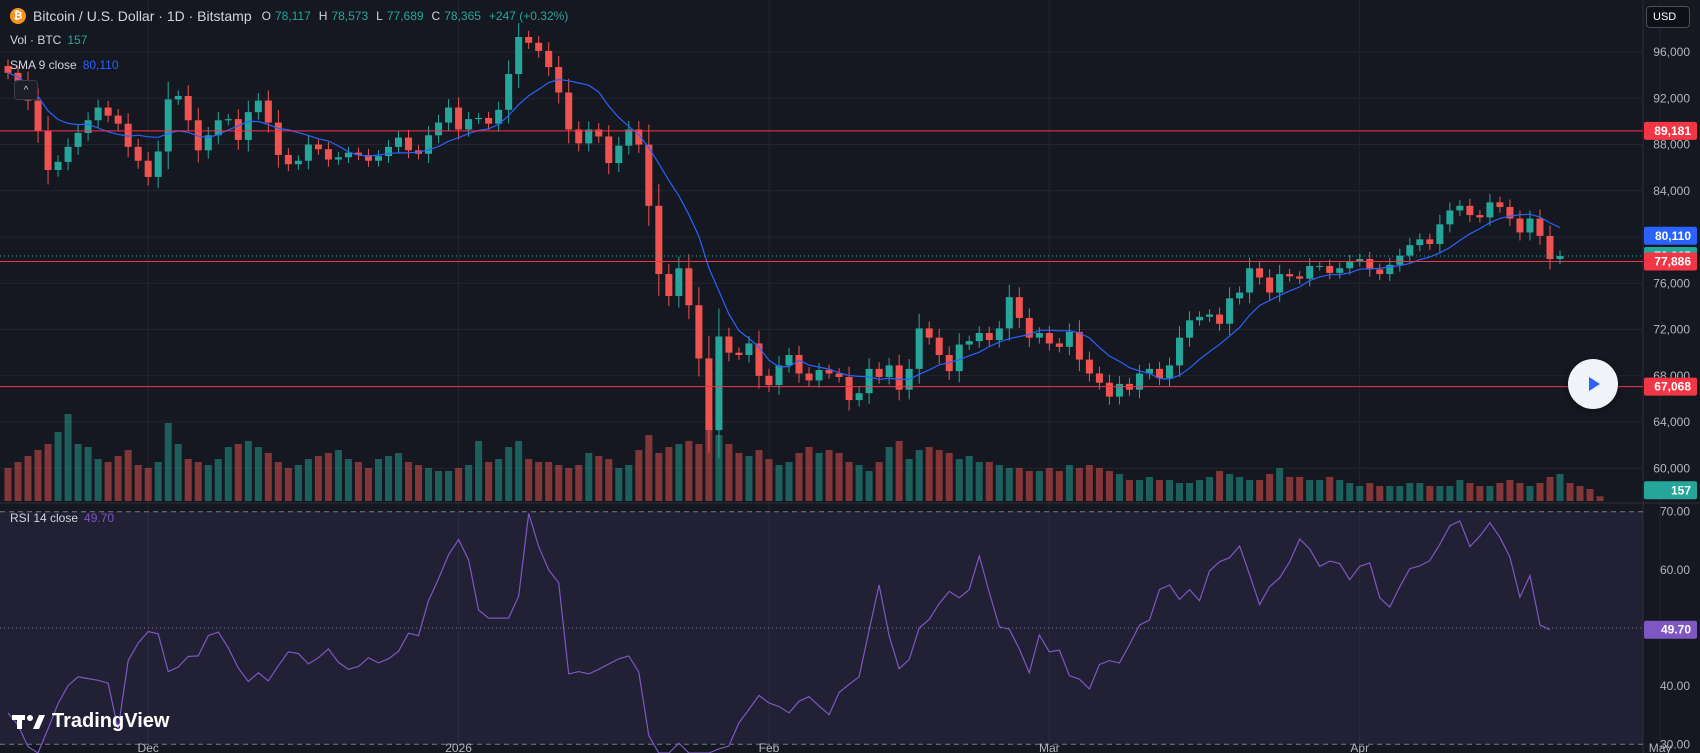  I want to click on play-button, so click(1593, 384).